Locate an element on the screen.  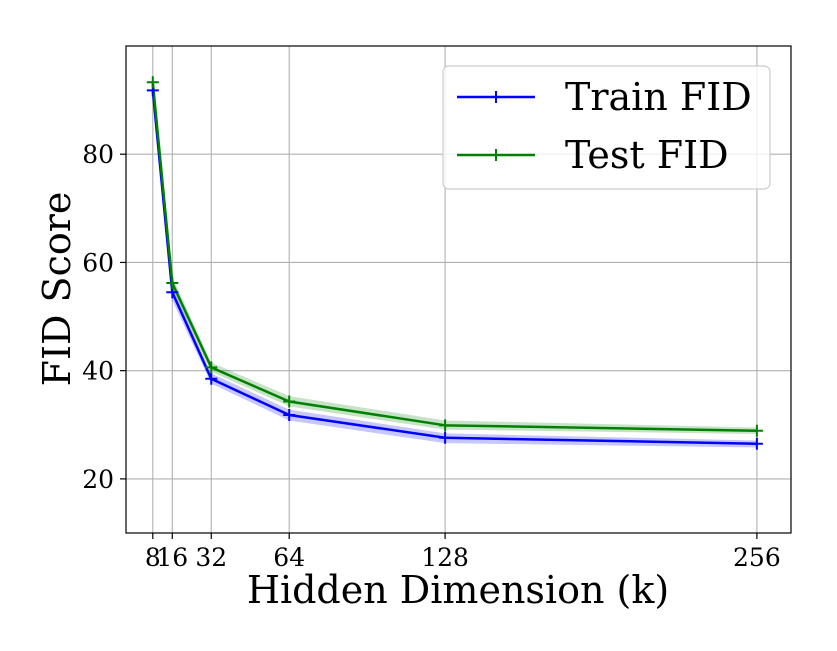
x-tick-label: 128 is located at coordinates (445, 557).